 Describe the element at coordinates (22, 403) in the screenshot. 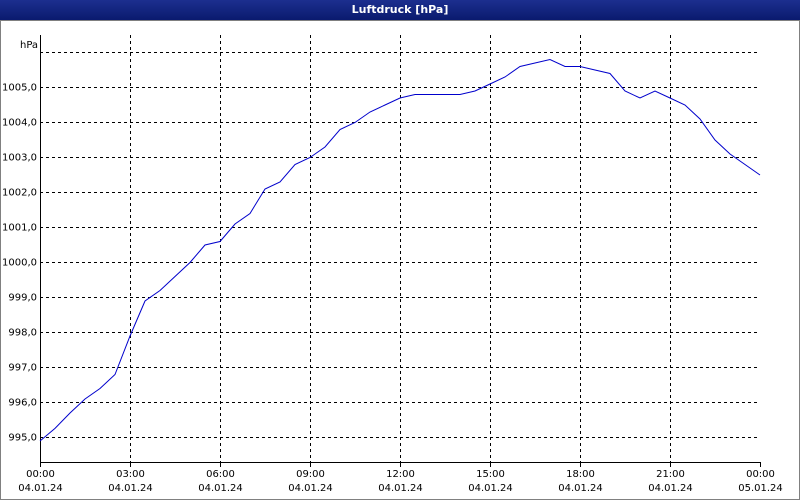

I see `y-tick-label: 996,0` at that location.